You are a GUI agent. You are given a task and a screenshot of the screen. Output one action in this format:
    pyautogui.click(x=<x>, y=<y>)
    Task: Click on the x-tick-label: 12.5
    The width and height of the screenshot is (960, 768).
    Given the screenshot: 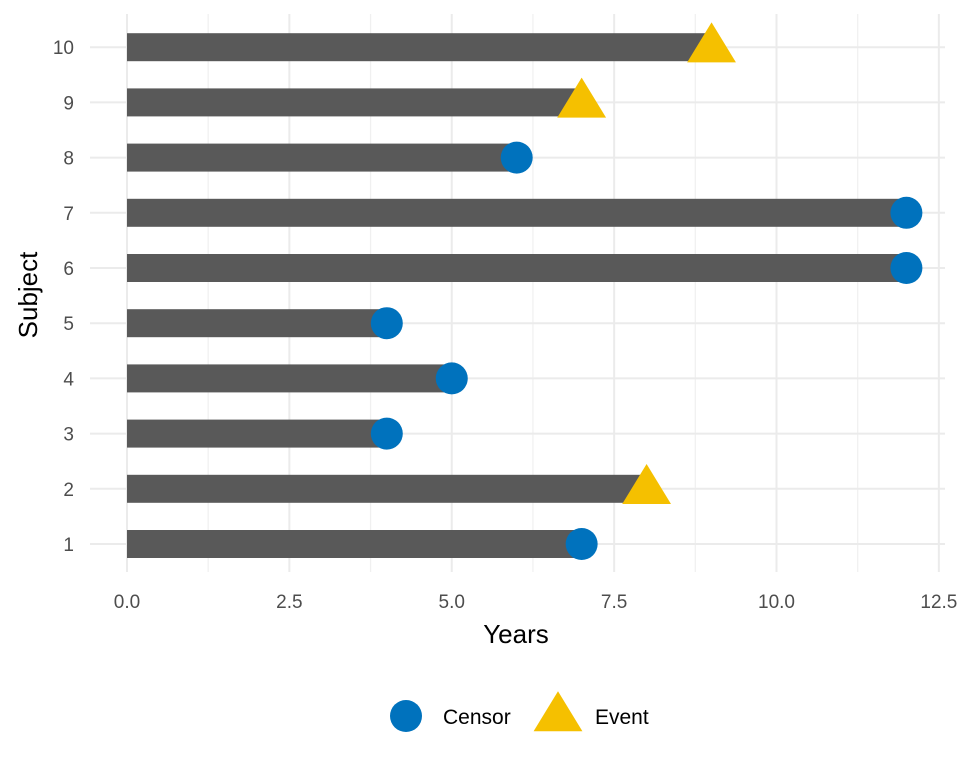 What is the action you would take?
    pyautogui.click(x=938, y=602)
    